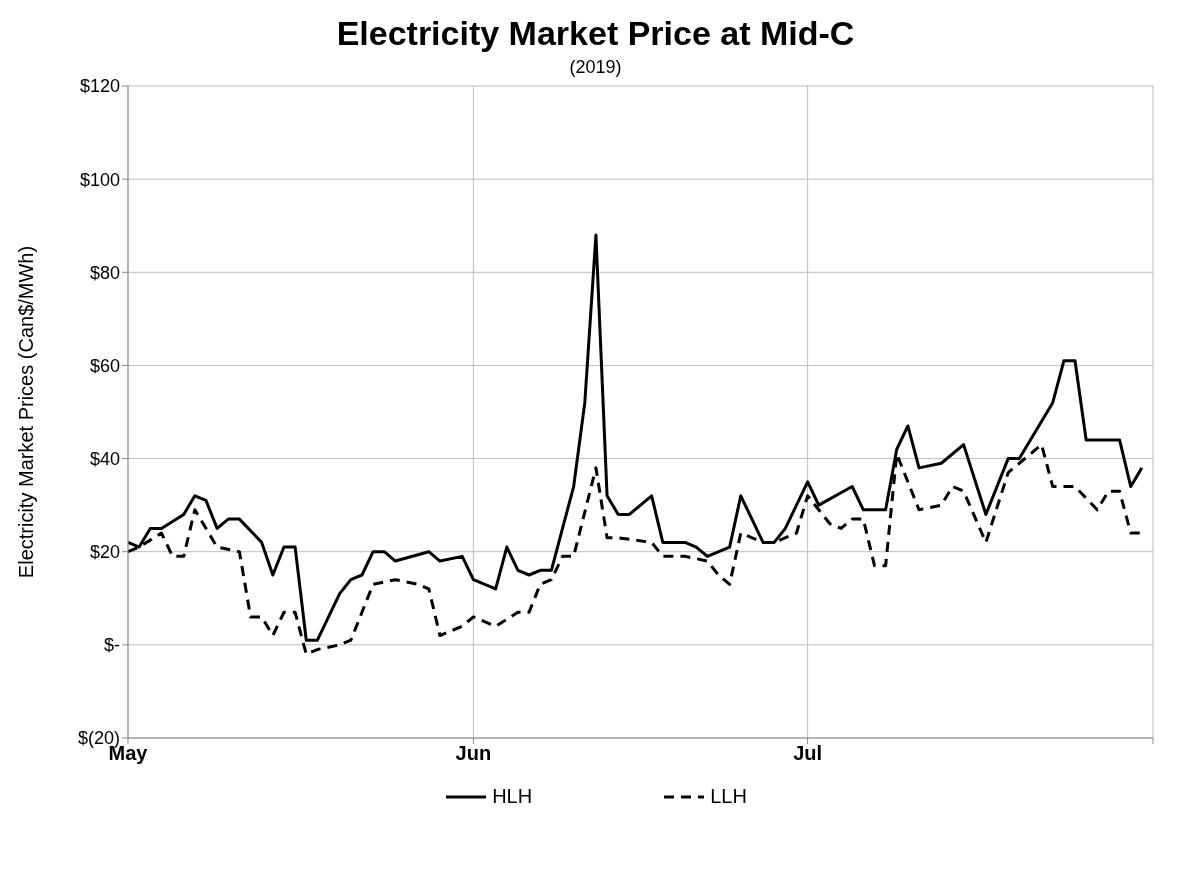 This screenshot has height=885, width=1195. I want to click on legend-label: HLH, so click(512, 796).